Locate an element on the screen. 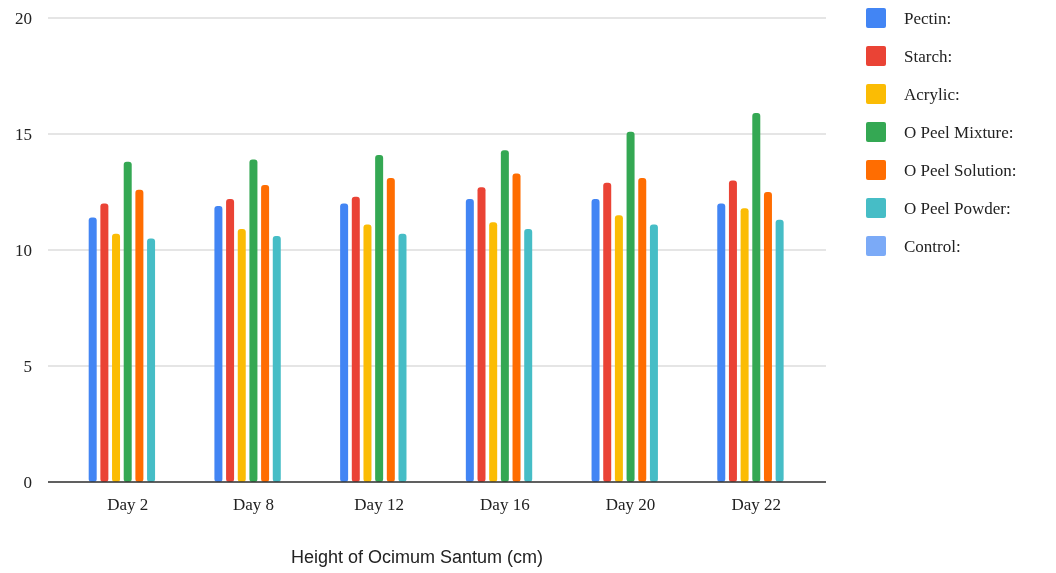 The image size is (1056, 573). y-tick-label: 15 is located at coordinates (23, 134).